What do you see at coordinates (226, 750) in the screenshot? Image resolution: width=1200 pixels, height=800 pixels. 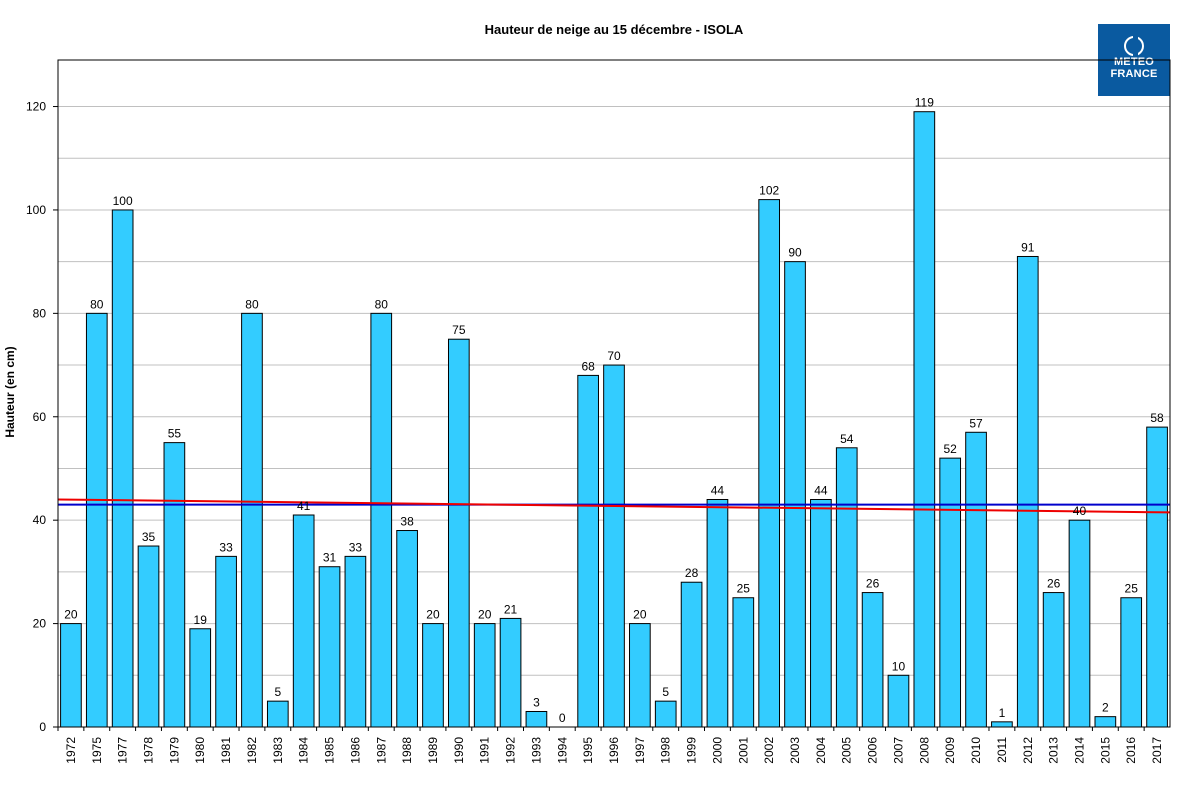 I see `x-tick-label: 1981` at bounding box center [226, 750].